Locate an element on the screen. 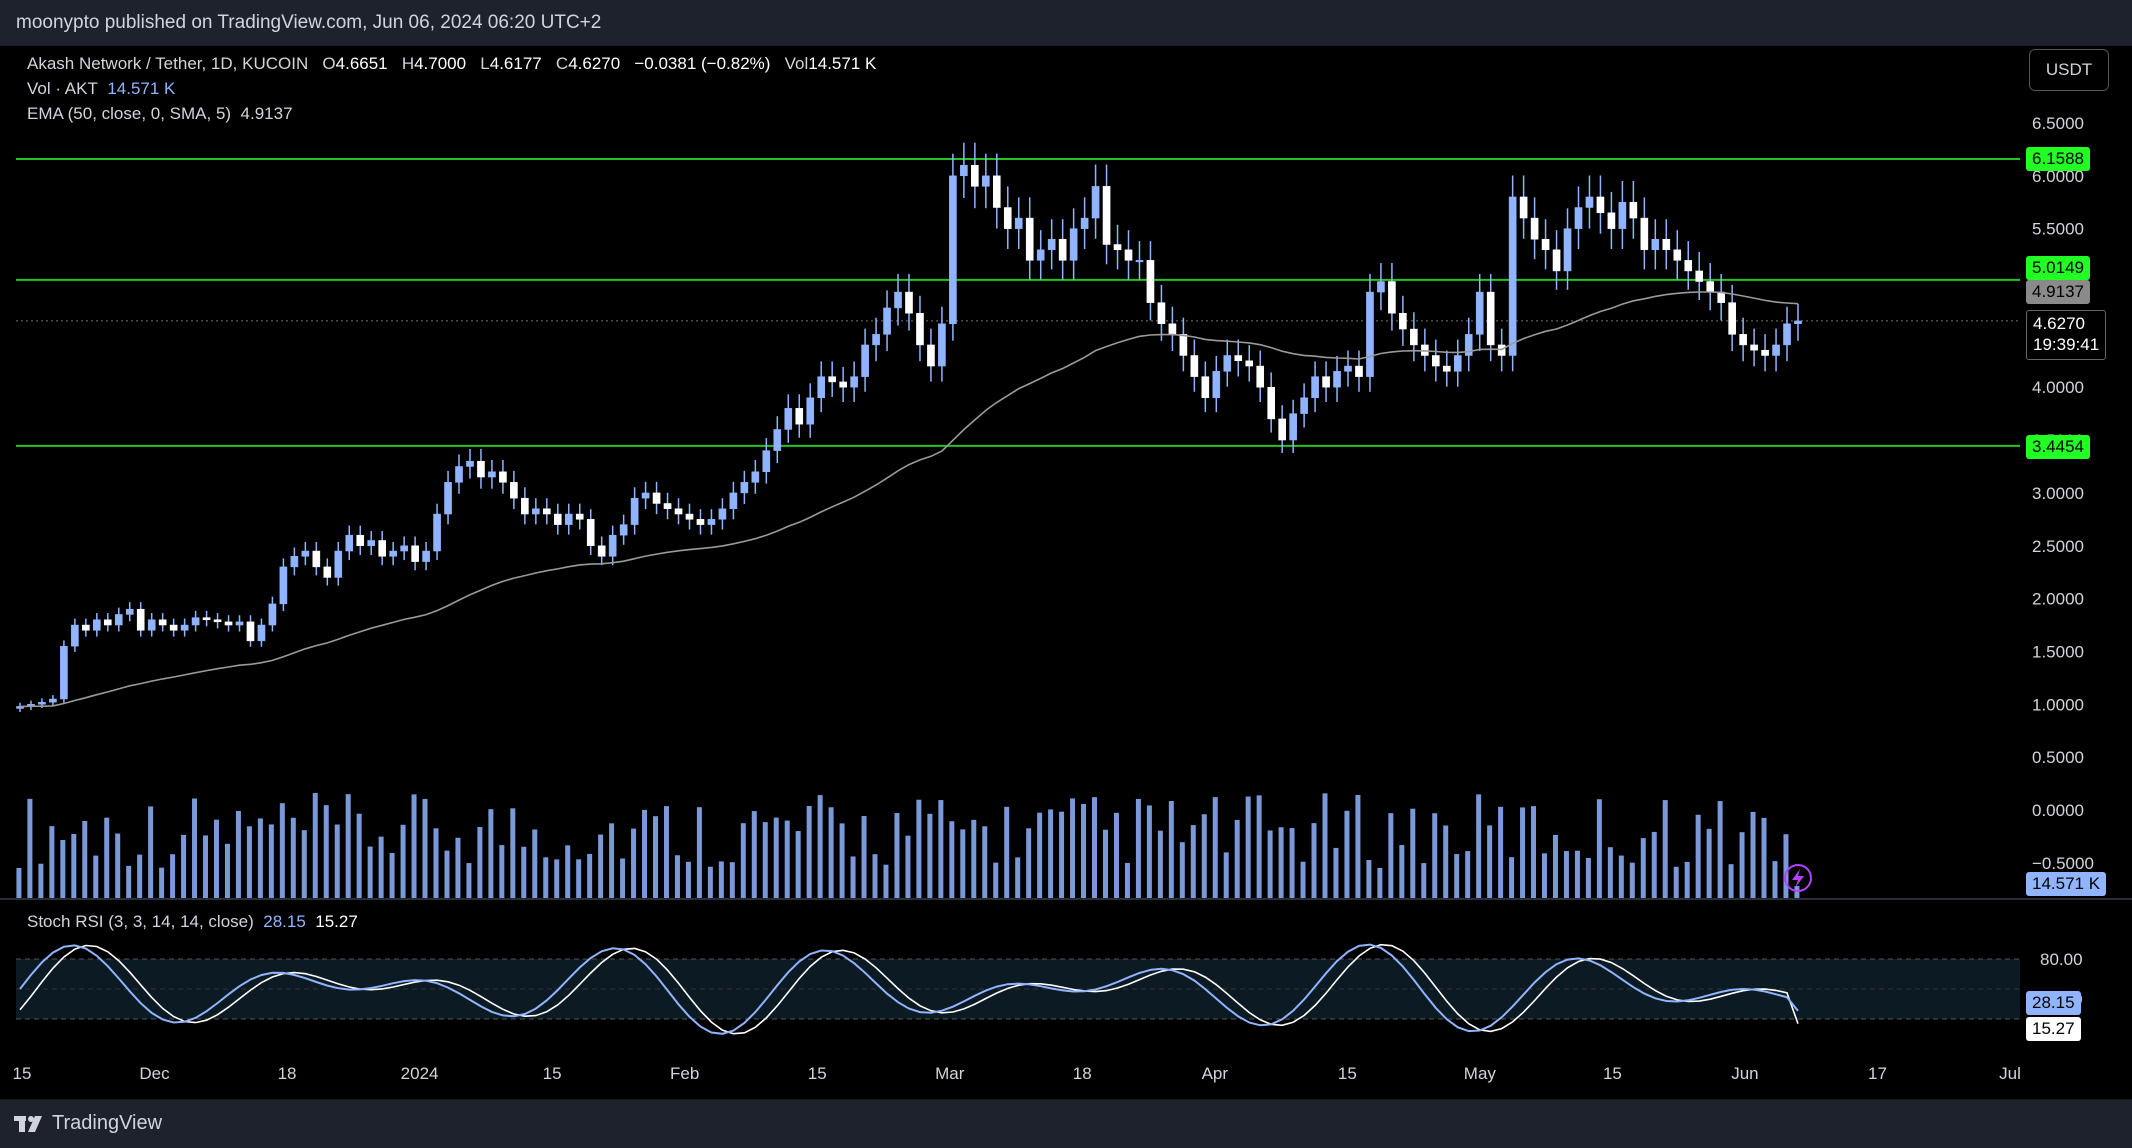 The width and height of the screenshot is (2132, 1148). stoch-d-price-label: 15.27 is located at coordinates (2053, 1029).